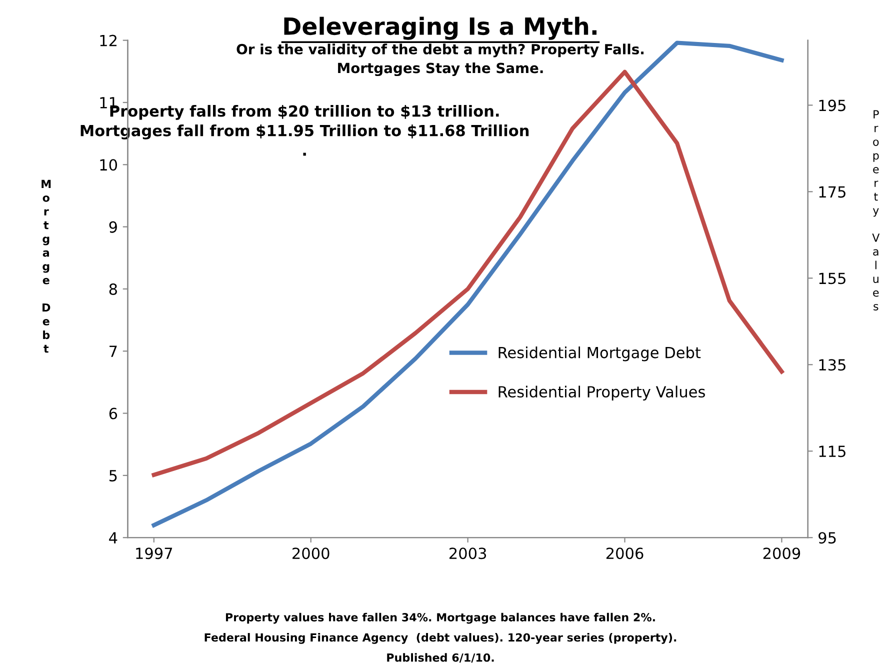  What do you see at coordinates (440, 658) in the screenshot?
I see `text: Published 6/1/10.` at bounding box center [440, 658].